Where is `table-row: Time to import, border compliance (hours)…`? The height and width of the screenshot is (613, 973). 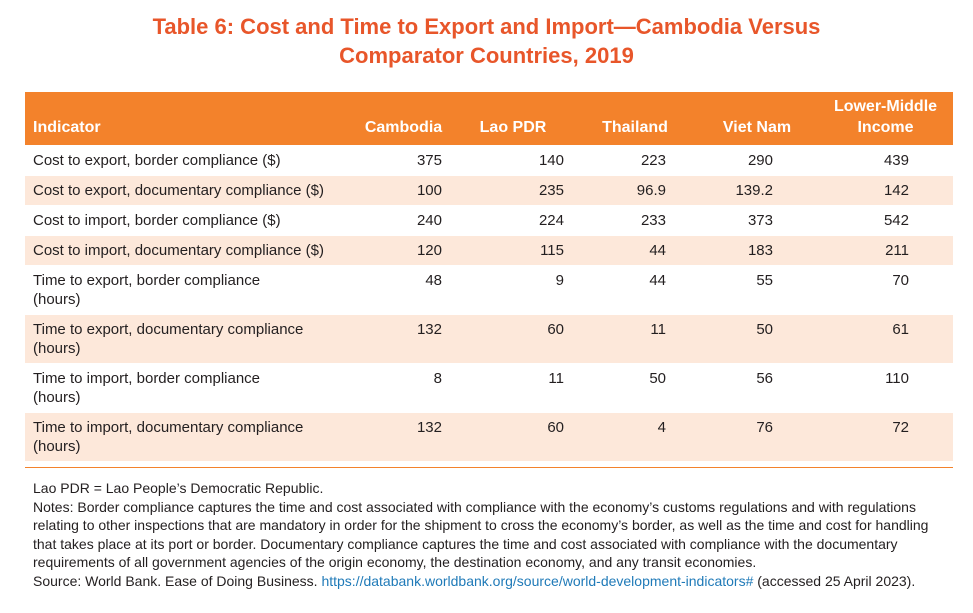
table-row: Time to import, border compliance (hours)… is located at coordinates (489, 388).